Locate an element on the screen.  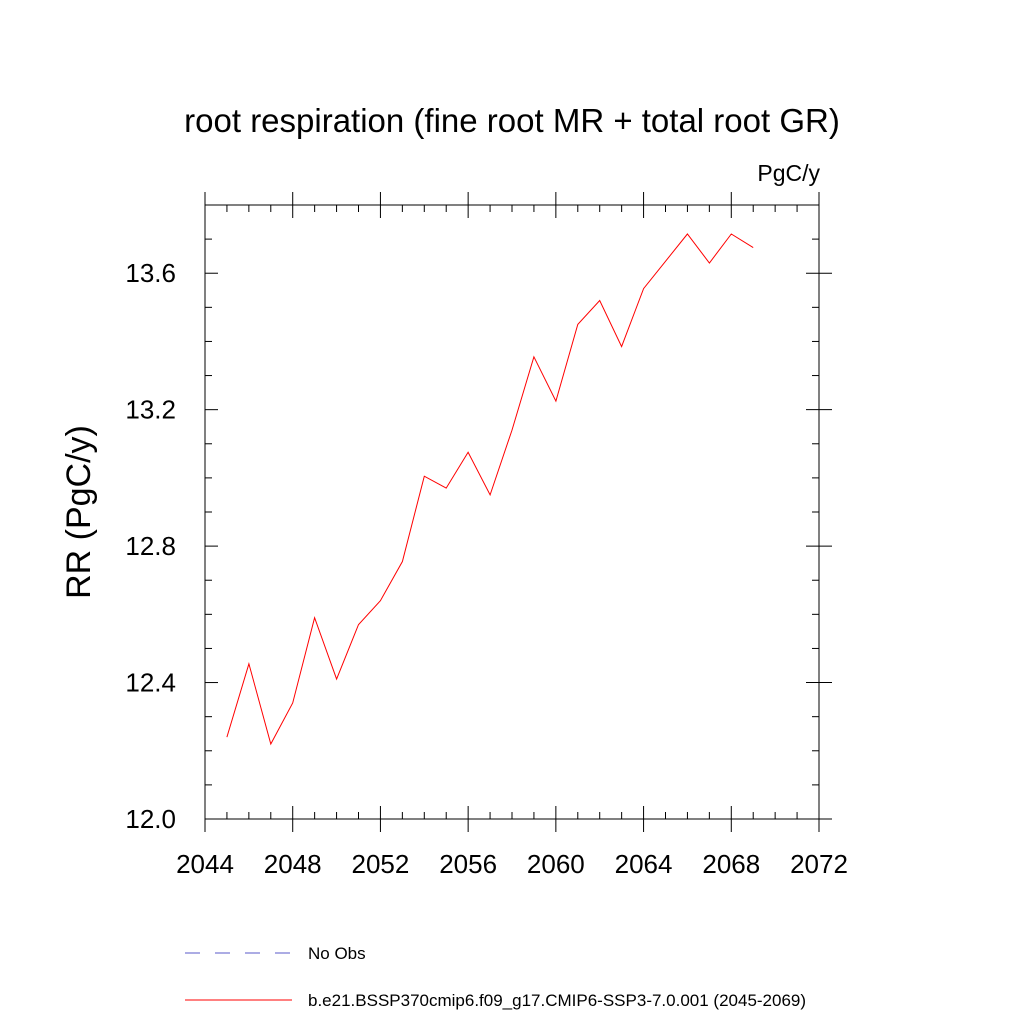
legend-label-no-obs: No Obs is located at coordinates (337, 953).